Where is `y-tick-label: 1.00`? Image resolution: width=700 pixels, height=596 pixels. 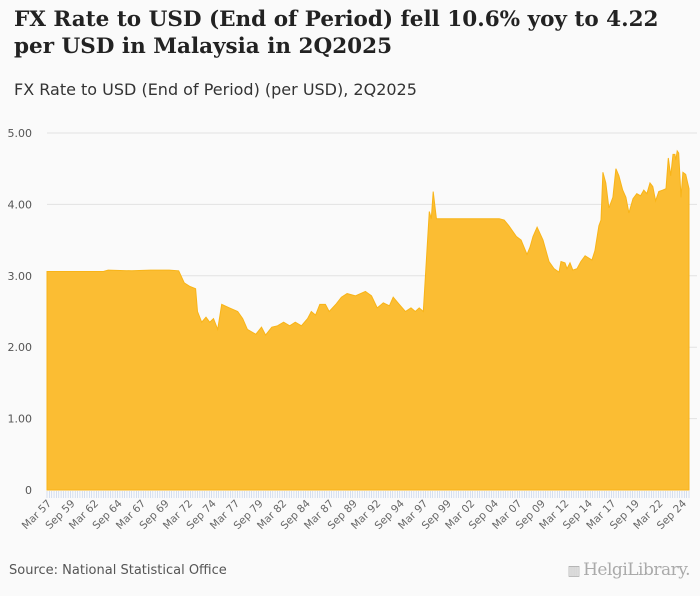
y-tick-label: 1.00 is located at coordinates (20, 419).